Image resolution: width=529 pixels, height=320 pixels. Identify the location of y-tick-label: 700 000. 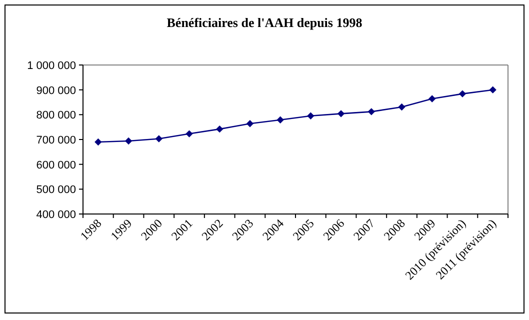
(56, 140).